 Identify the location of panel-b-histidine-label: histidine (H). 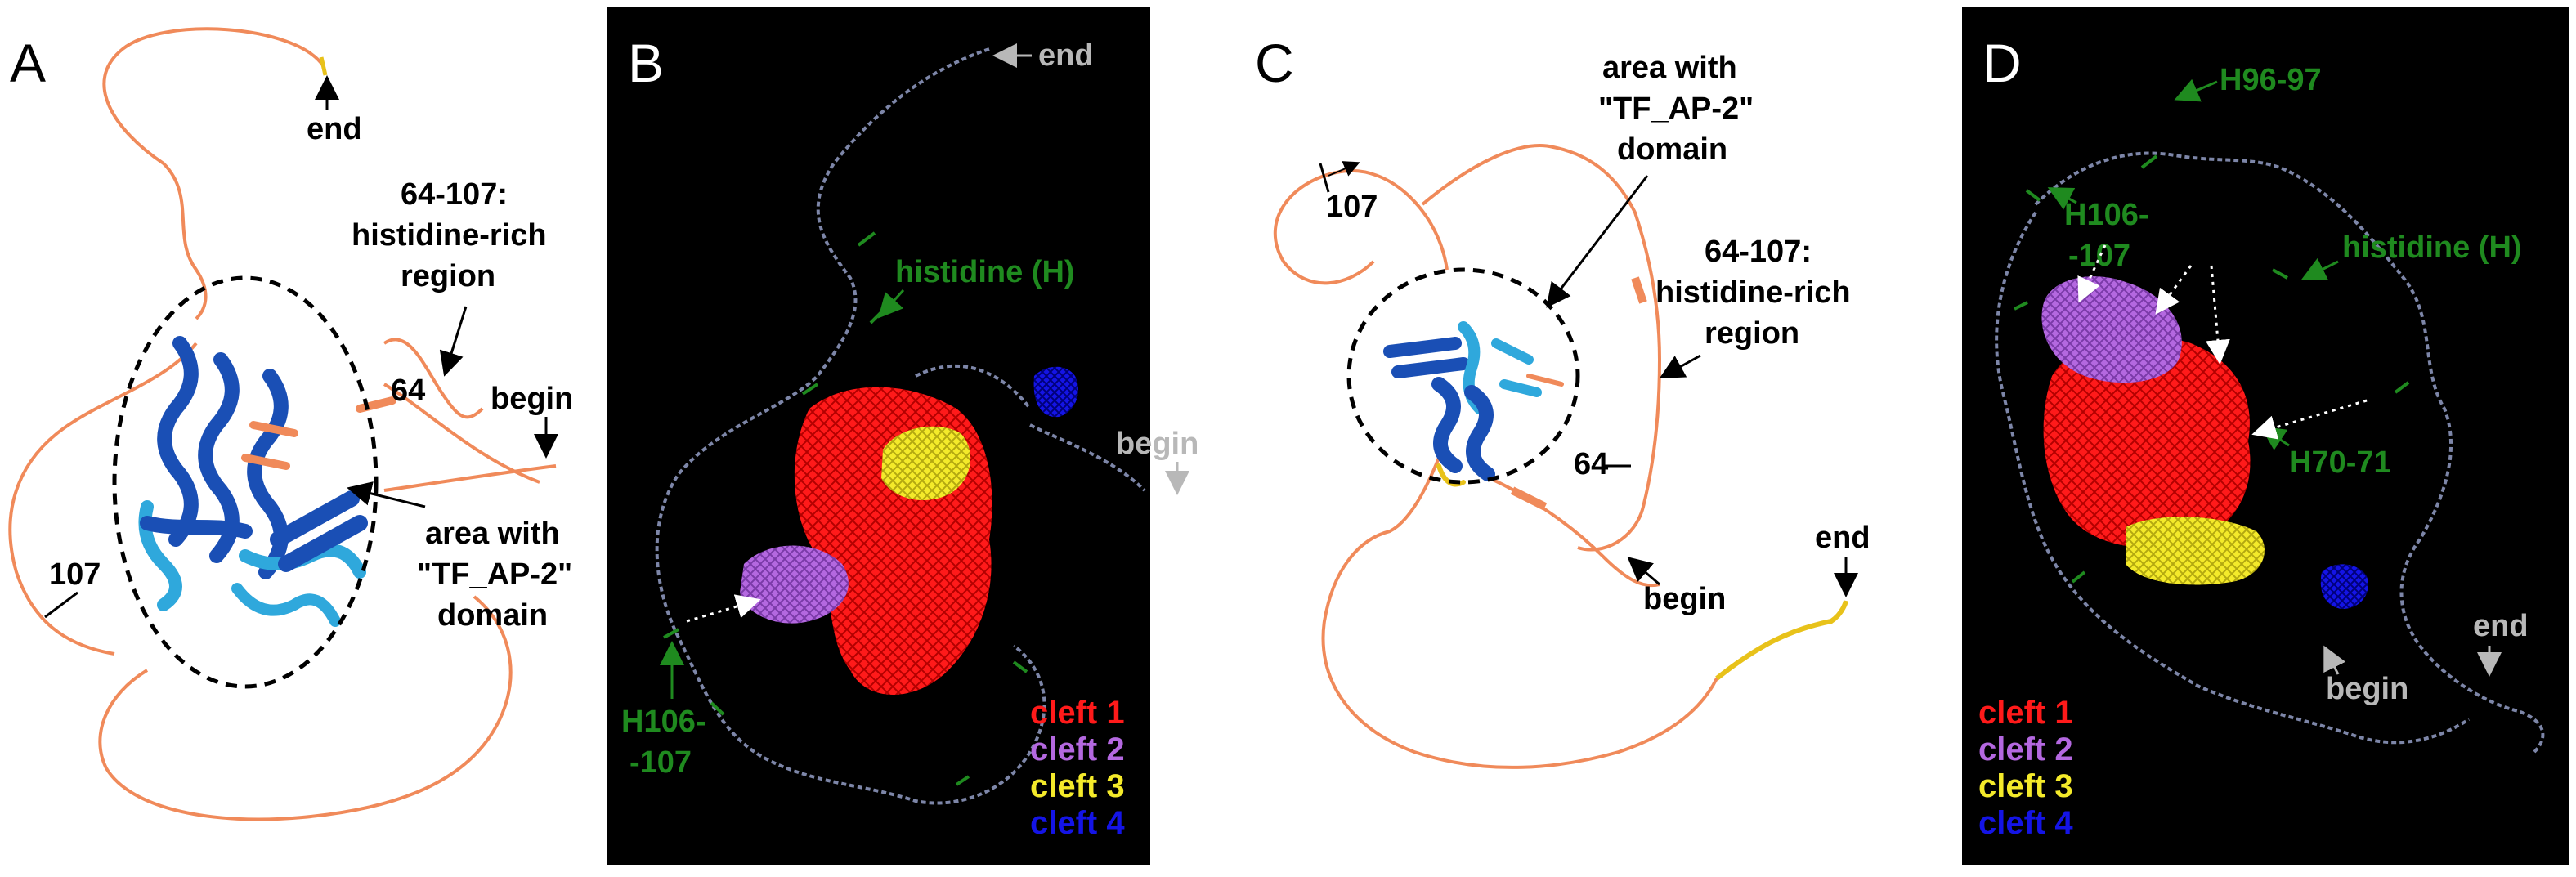
(985, 272).